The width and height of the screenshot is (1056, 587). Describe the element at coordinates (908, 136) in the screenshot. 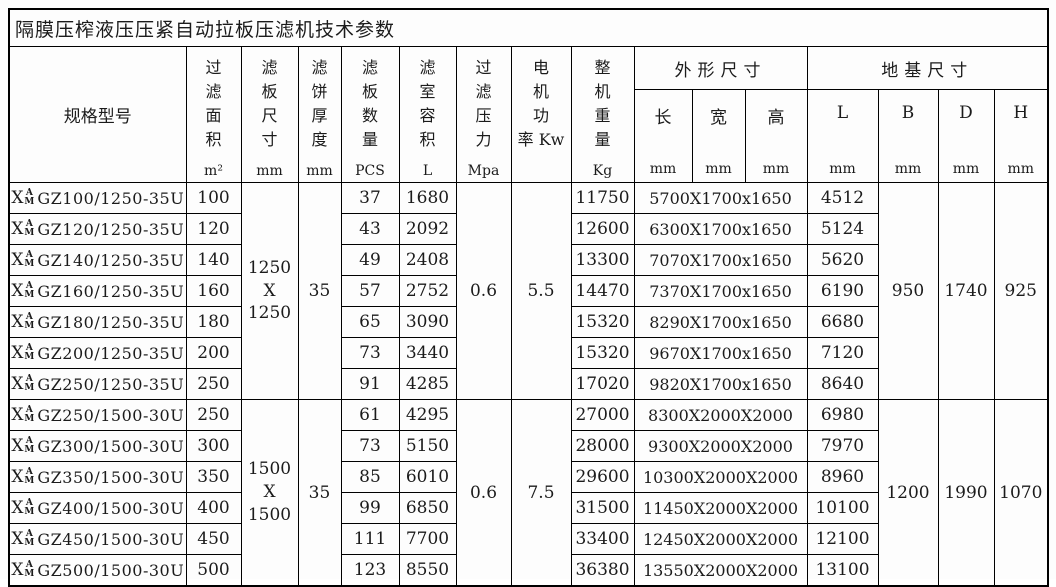

I see `col-header-foundation-B: B mm` at that location.